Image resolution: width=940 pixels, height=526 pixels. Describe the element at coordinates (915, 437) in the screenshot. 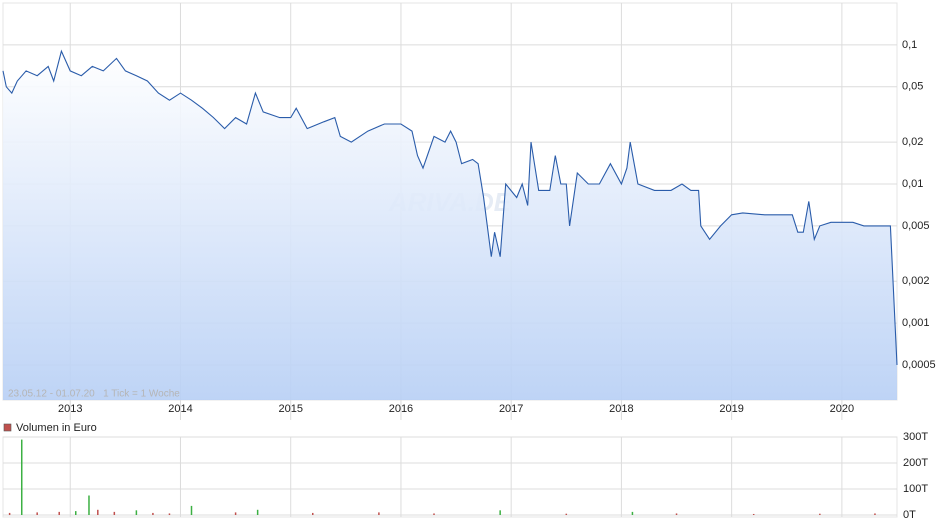

I see `y-tick-label: 300T` at that location.